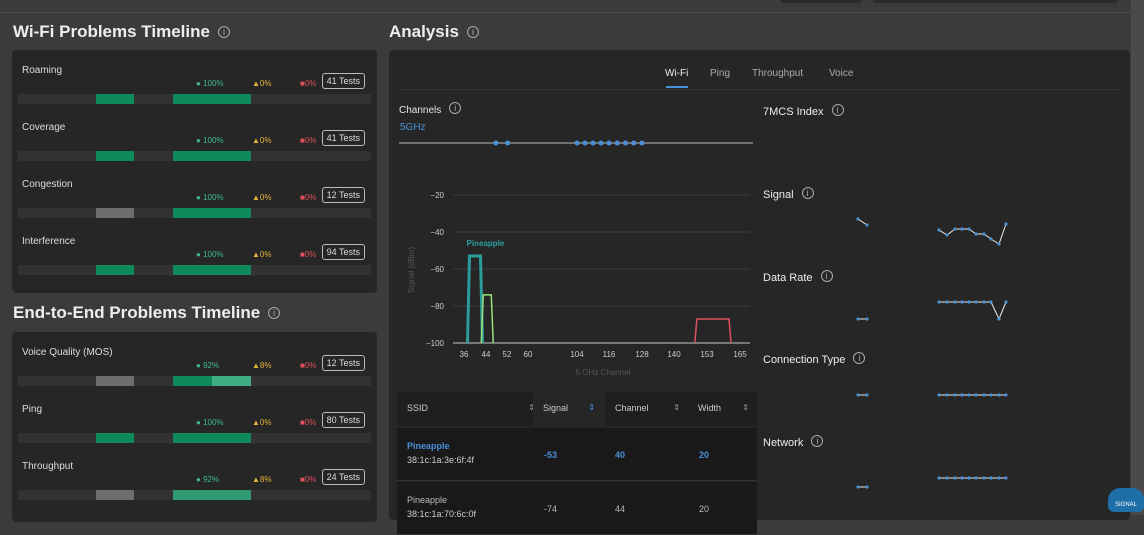 This screenshot has height=535, width=1144. What do you see at coordinates (722, 409) in the screenshot?
I see `column-header-width: Width ⇕` at bounding box center [722, 409].